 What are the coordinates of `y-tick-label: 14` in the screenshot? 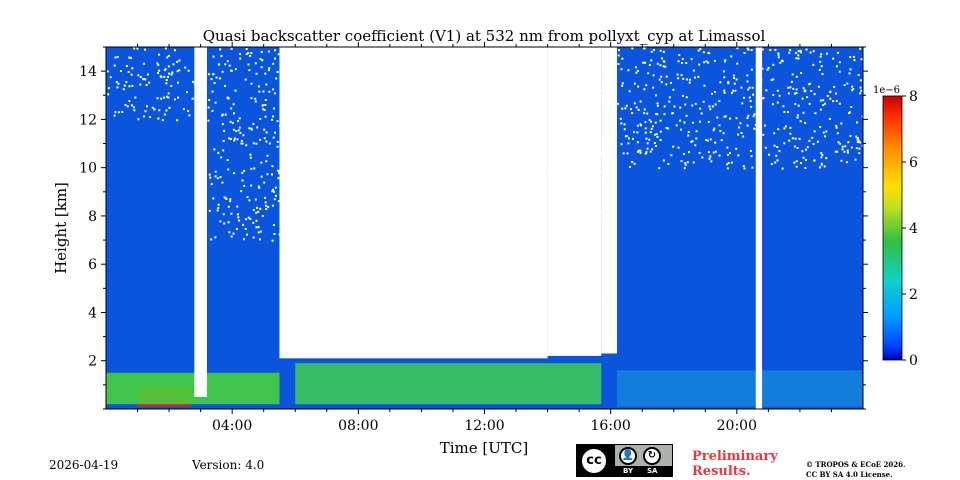 It's located at (88, 72).